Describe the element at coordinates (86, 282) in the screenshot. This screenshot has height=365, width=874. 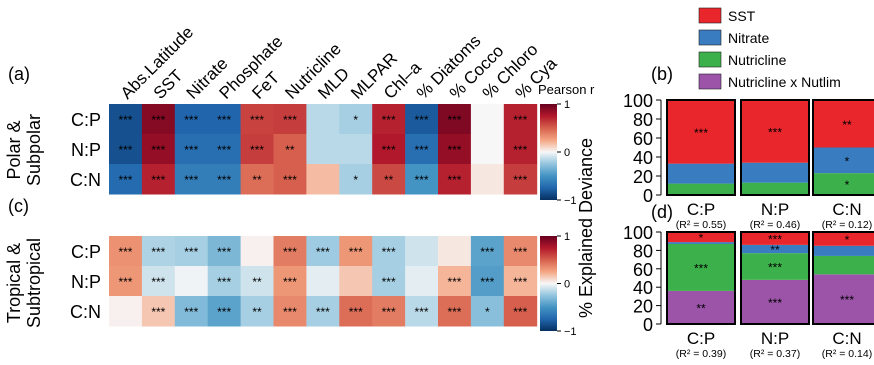
I see `row-label: N:P` at that location.